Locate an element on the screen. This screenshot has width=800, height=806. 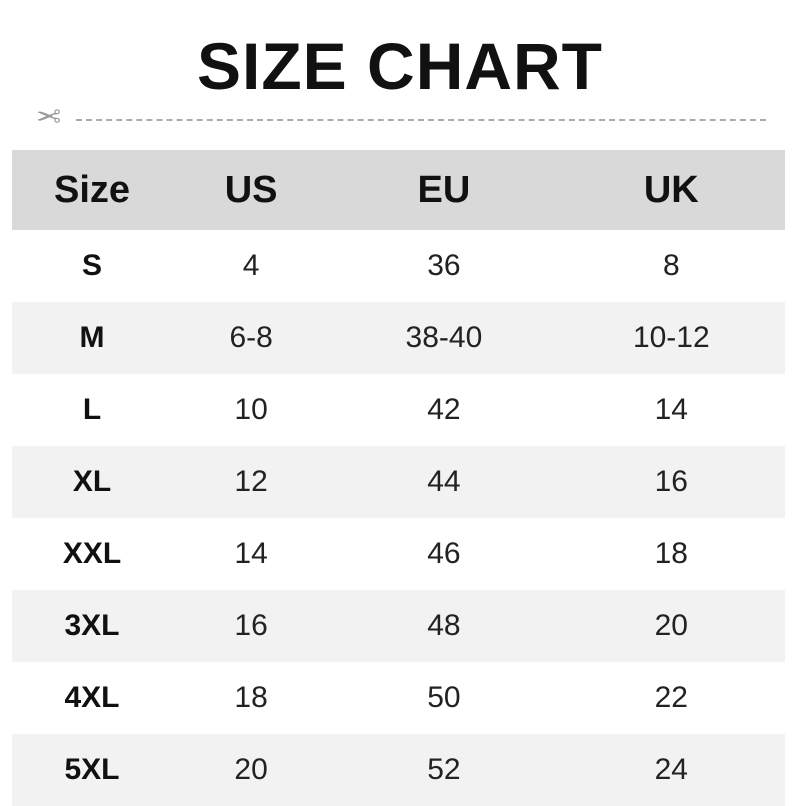
table-row: M 6-8 38-40 10-12 is located at coordinates (398, 338).